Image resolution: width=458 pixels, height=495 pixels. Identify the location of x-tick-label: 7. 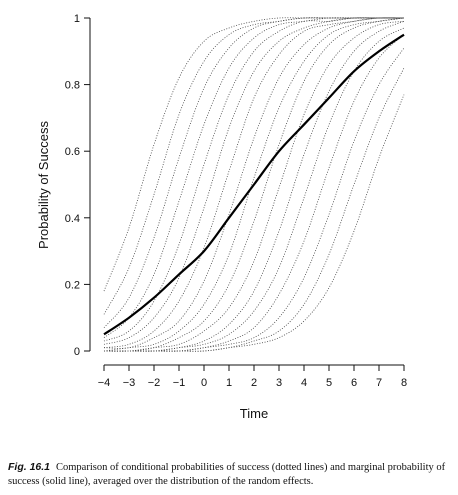
(379, 383).